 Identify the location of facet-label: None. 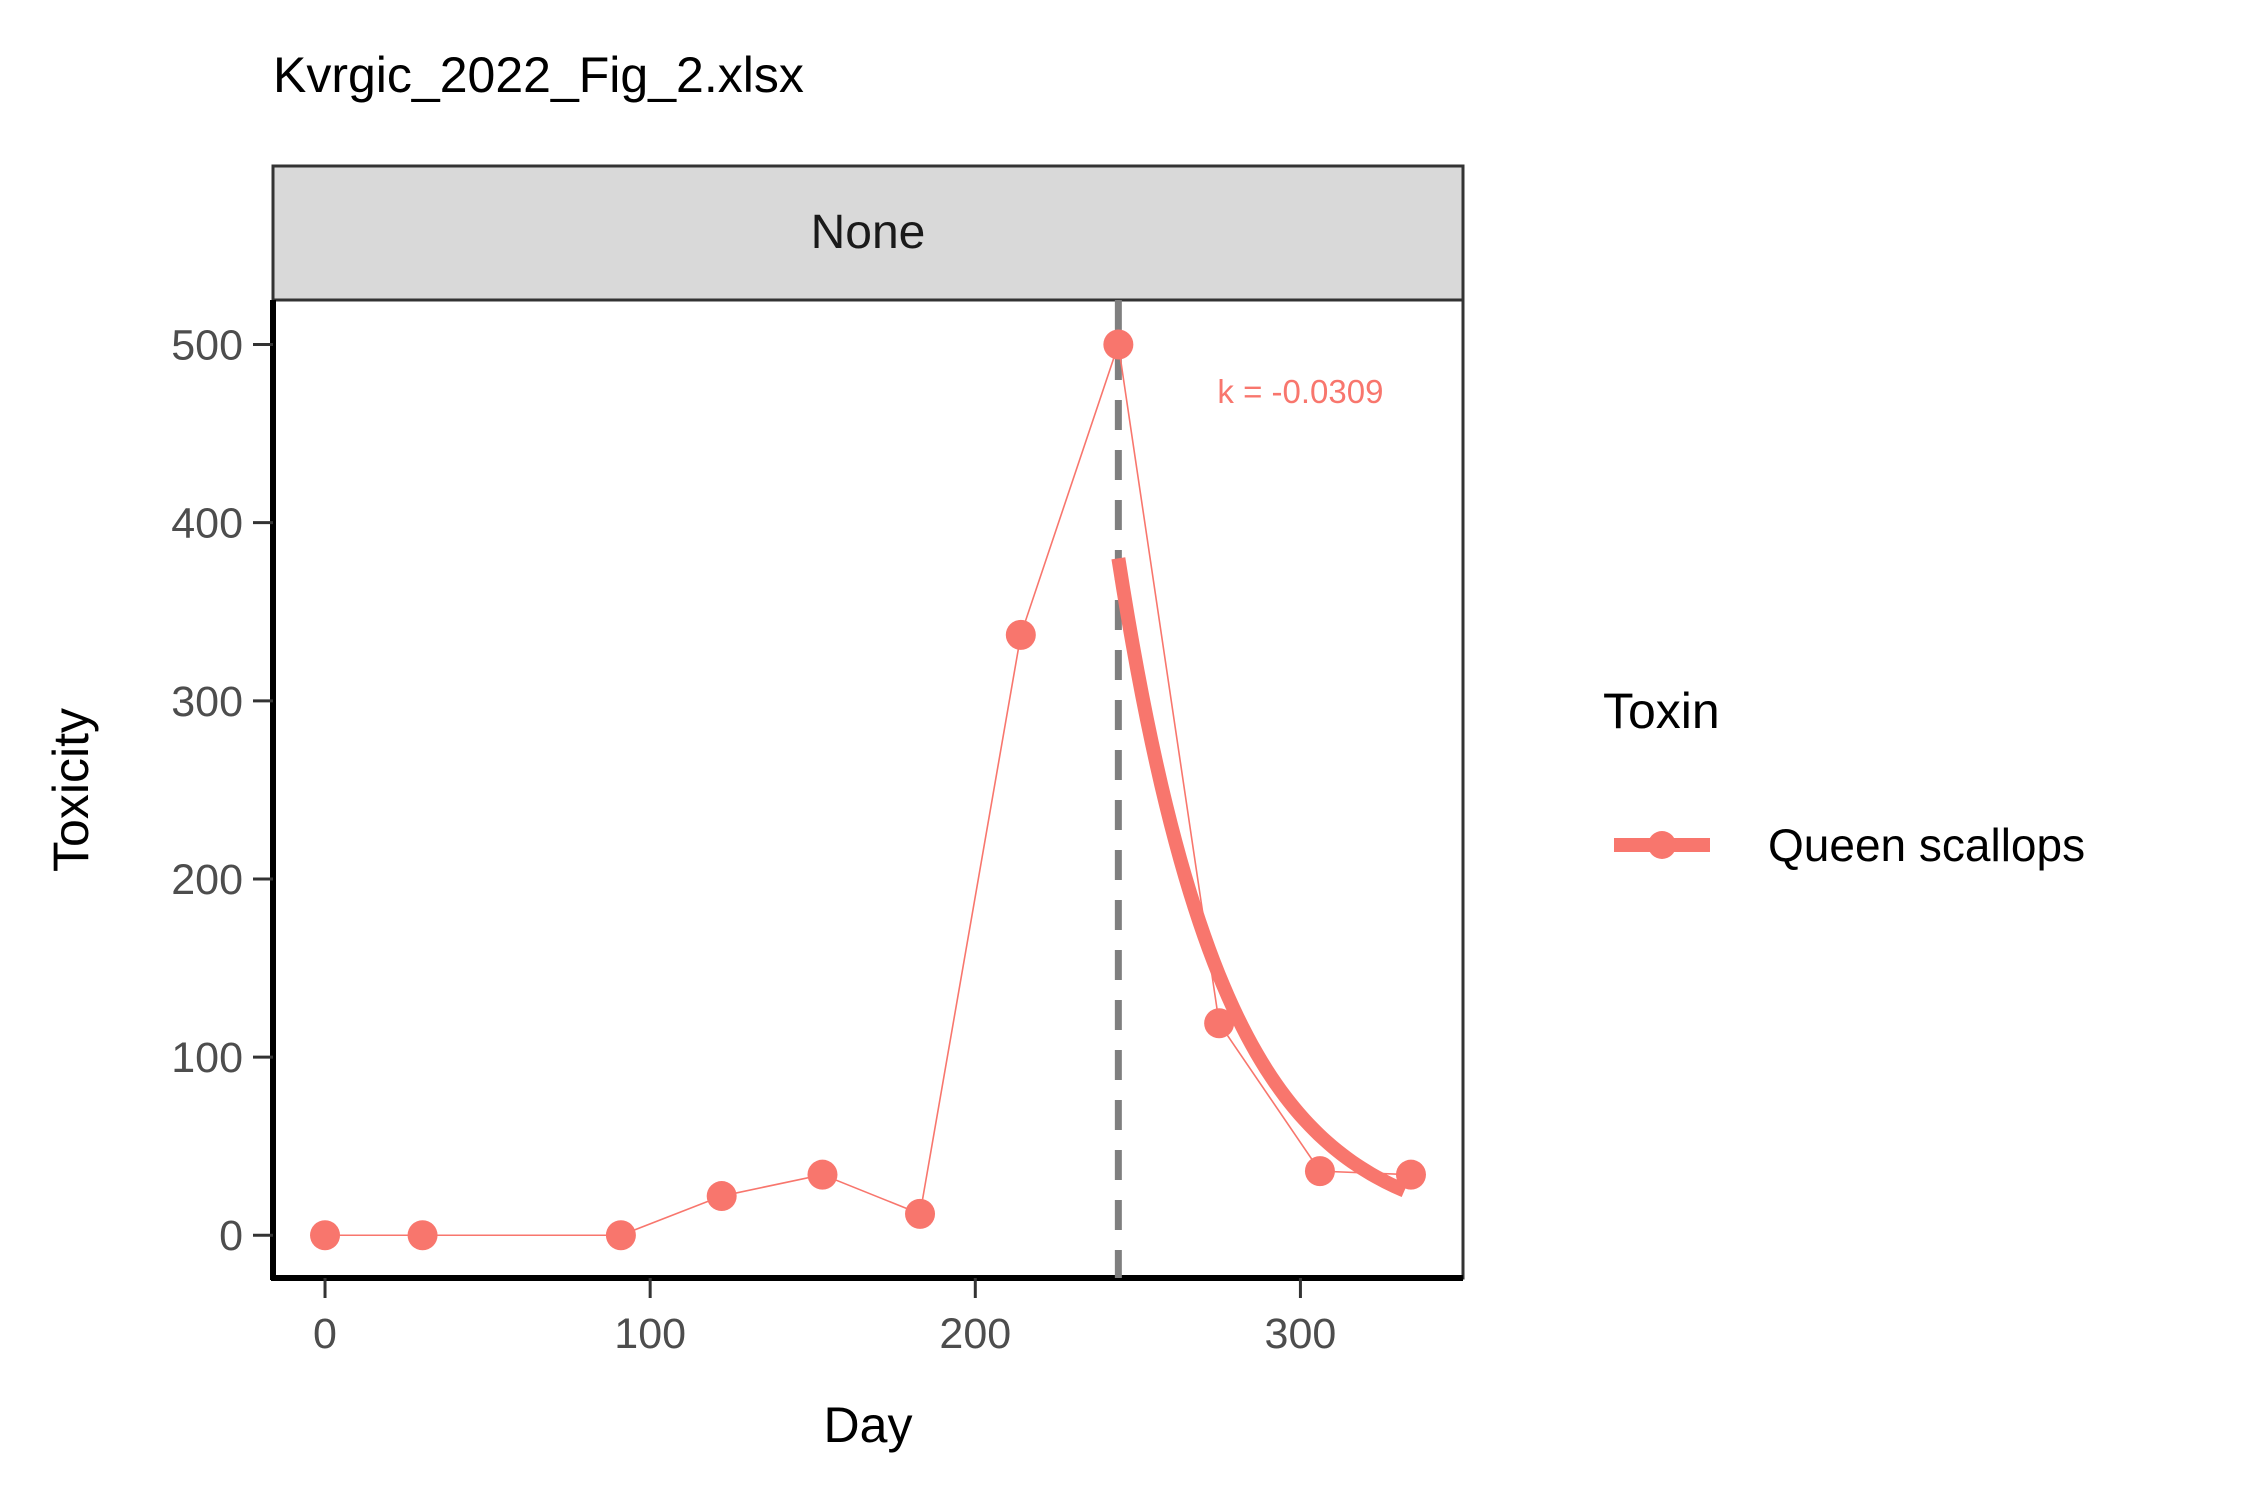
(868, 232).